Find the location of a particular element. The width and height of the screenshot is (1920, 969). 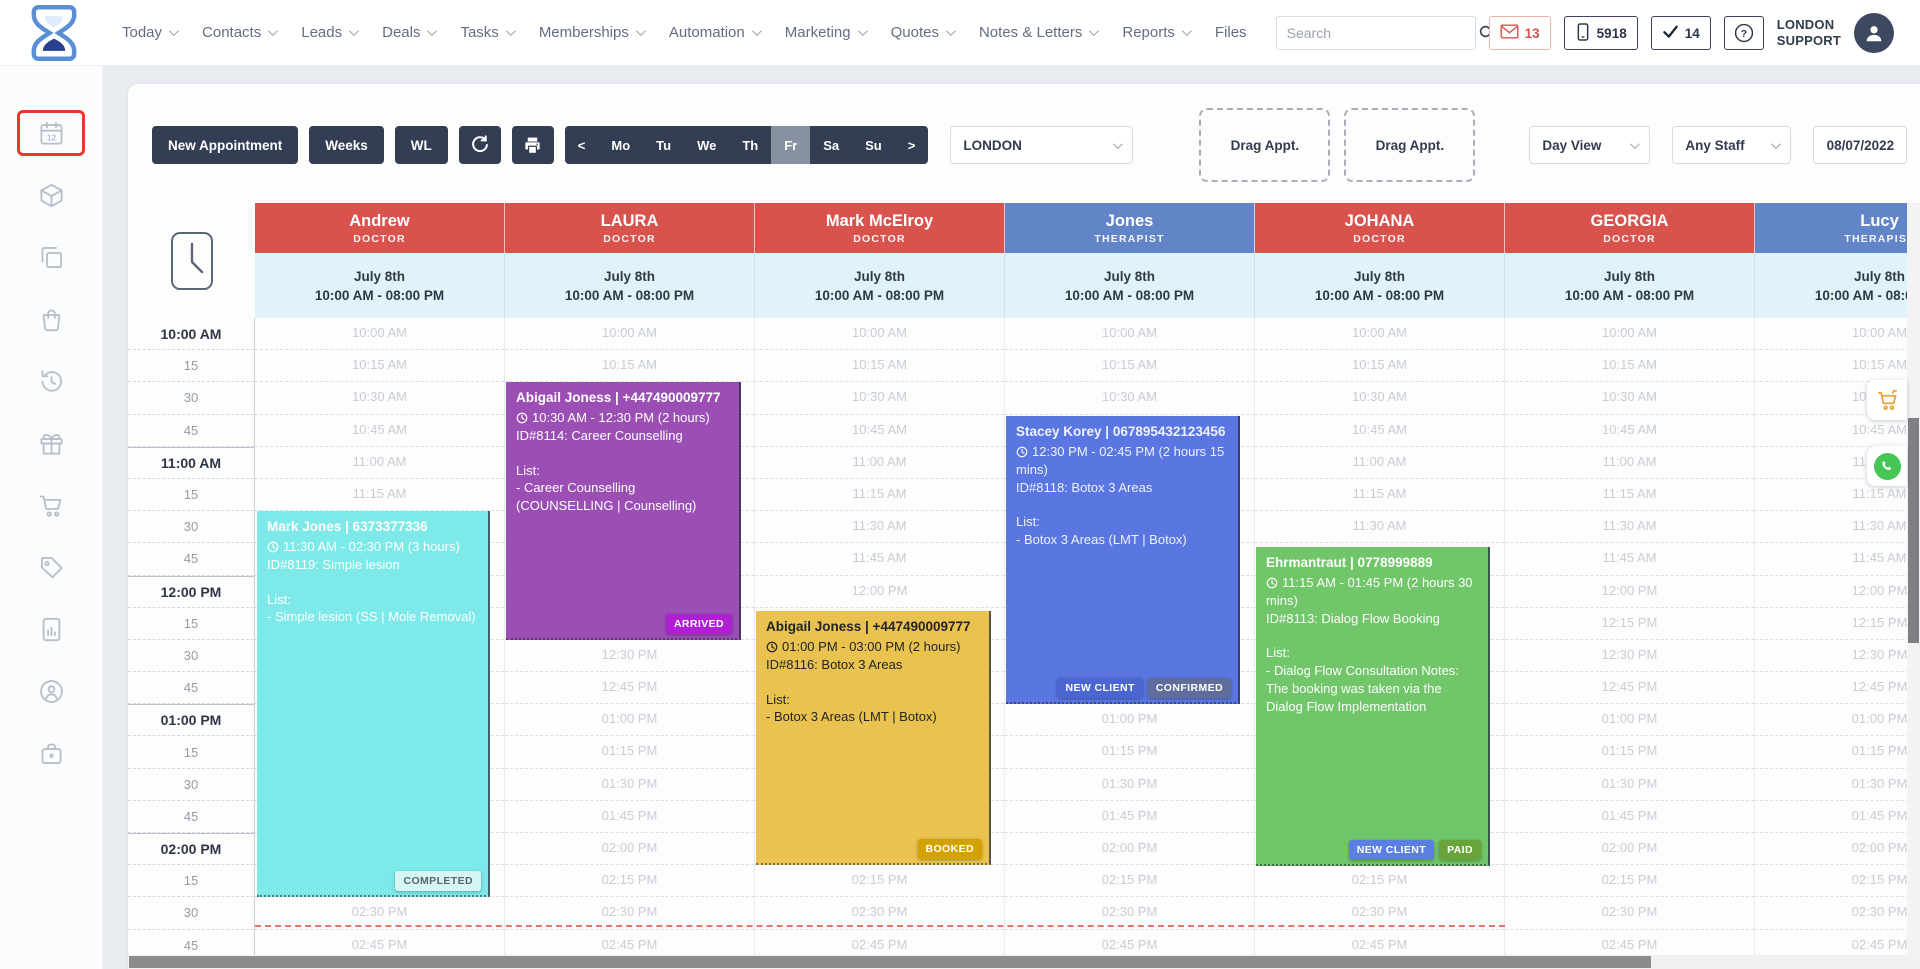

location-select: LONDON is located at coordinates (1042, 145).